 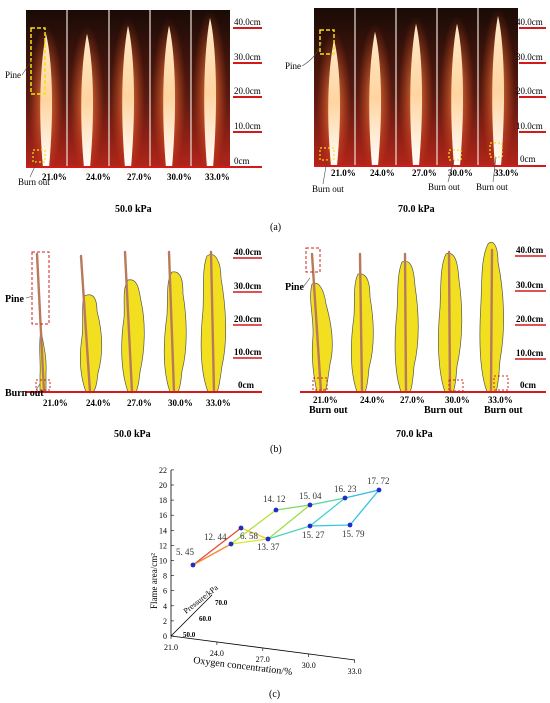 What do you see at coordinates (205, 619) in the screenshot?
I see `z-tick-label: 60.0` at bounding box center [205, 619].